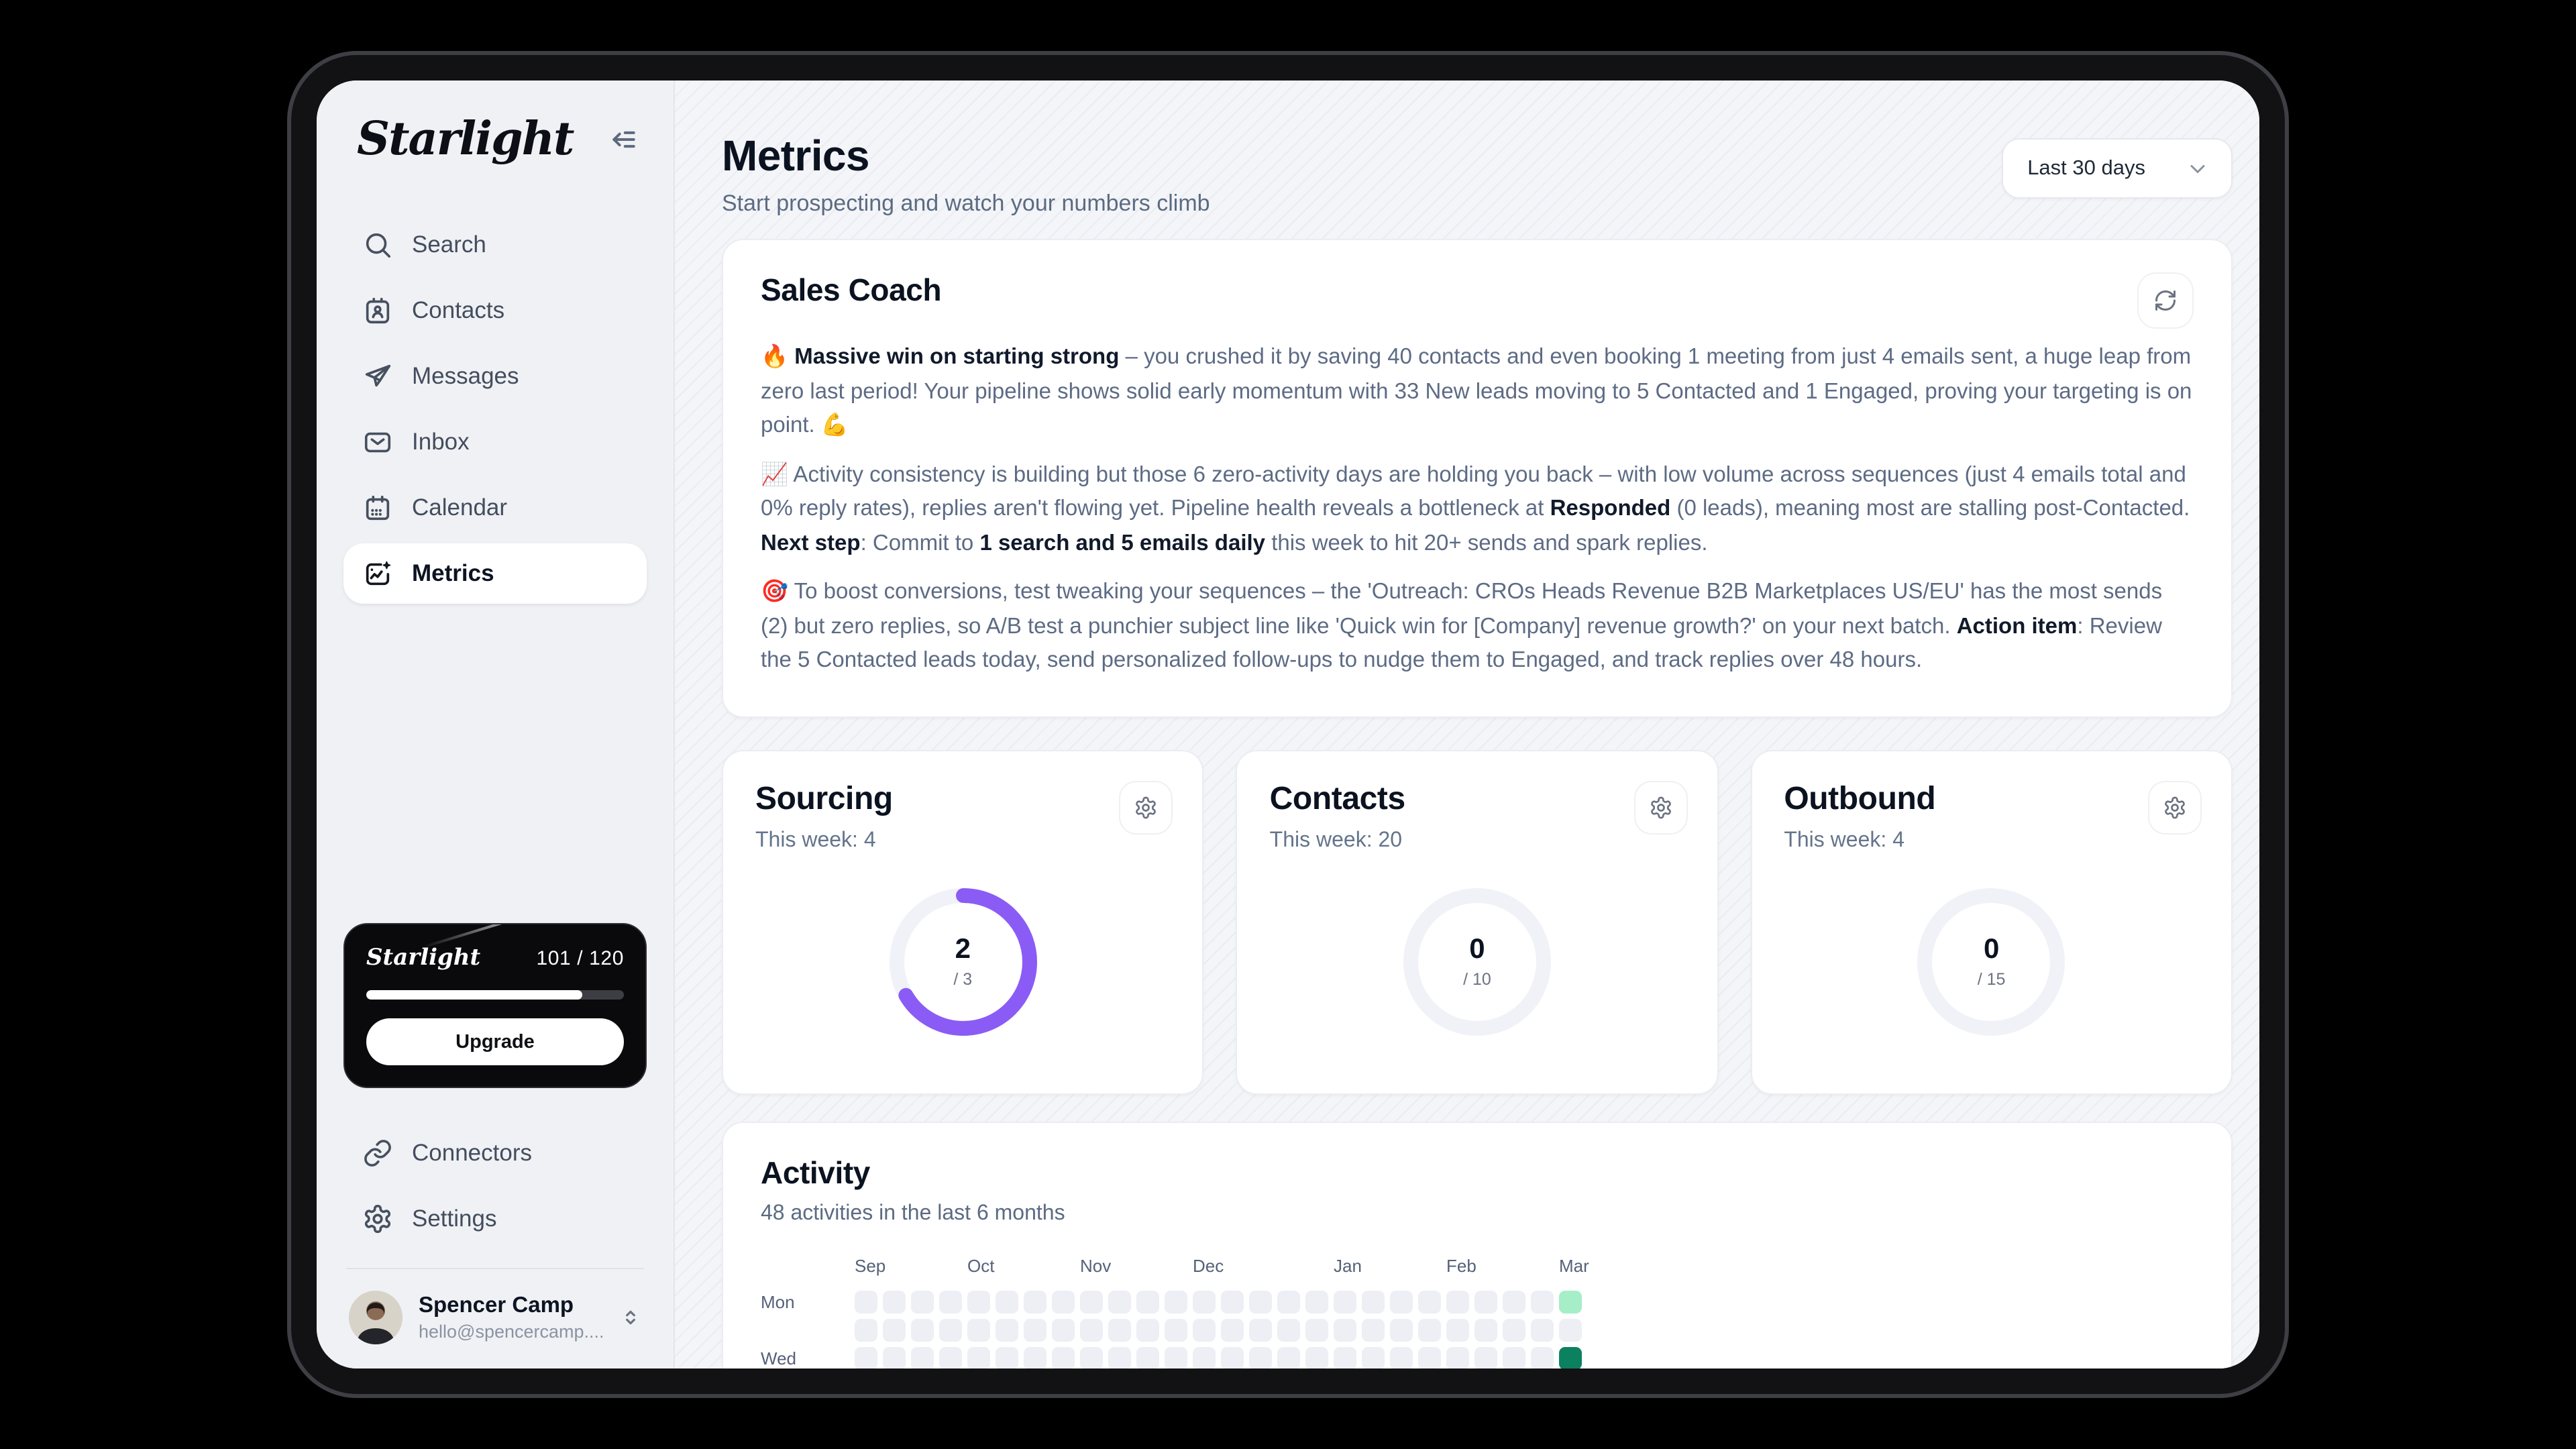 This screenshot has height=1449, width=2576. What do you see at coordinates (624, 139) in the screenshot?
I see `sidebar-collapse-icon` at bounding box center [624, 139].